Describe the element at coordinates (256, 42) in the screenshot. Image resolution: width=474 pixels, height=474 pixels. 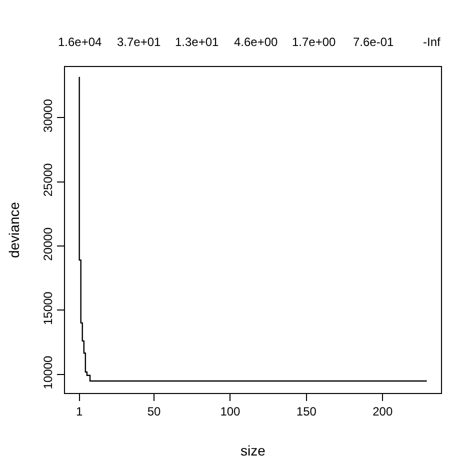
I see `text: 4.6e+00` at that location.